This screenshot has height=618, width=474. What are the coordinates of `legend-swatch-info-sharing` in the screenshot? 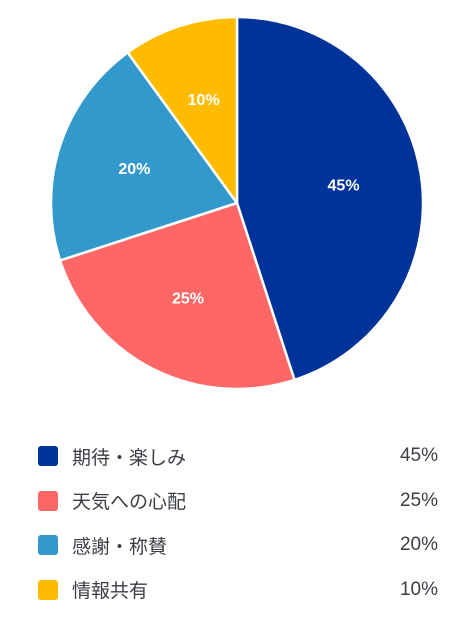 It's located at (48, 589).